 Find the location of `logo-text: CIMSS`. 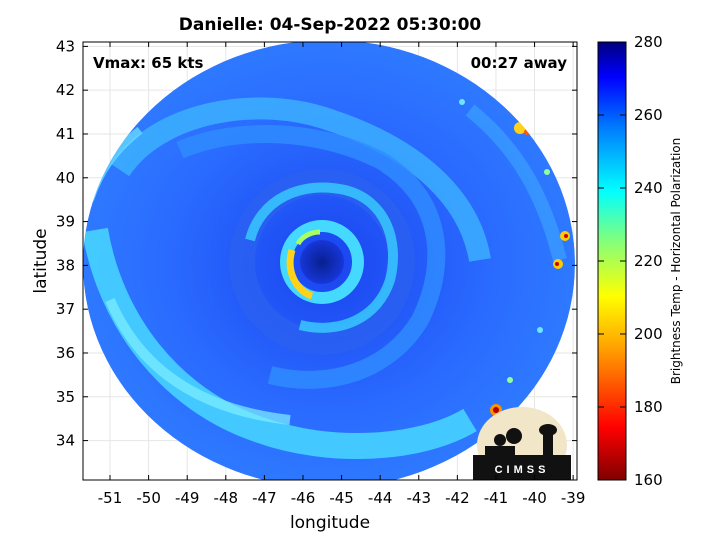

logo-text: CIMSS is located at coordinates (522, 470).